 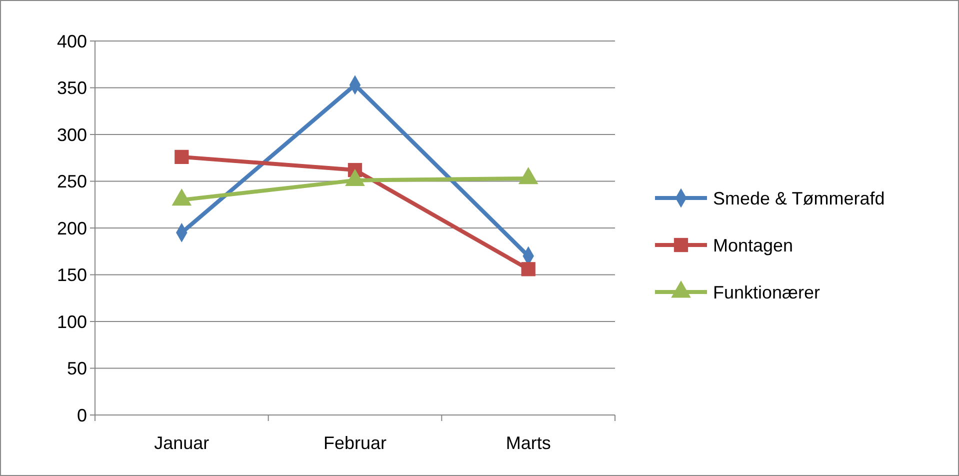 What do you see at coordinates (766, 292) in the screenshot?
I see `legend-label: Funktionærer` at bounding box center [766, 292].